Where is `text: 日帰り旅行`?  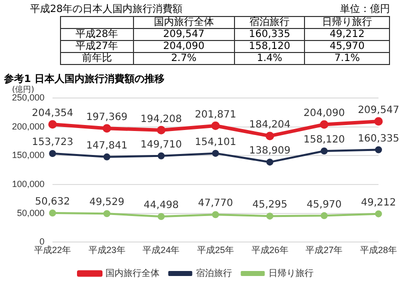
text: 日帰り旅行 is located at coordinates (347, 22).